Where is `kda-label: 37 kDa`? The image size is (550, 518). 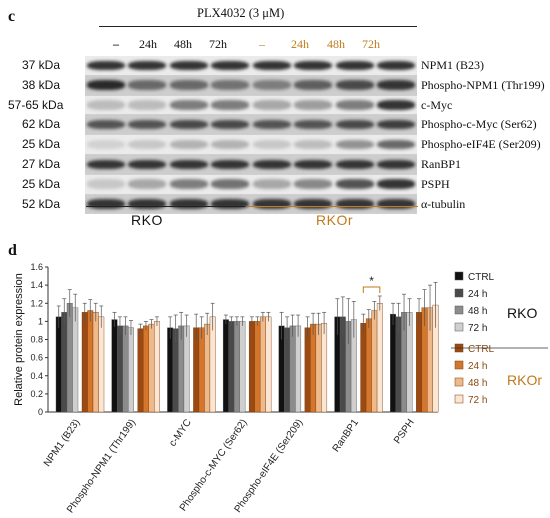 kda-label: 37 kDa is located at coordinates (41, 65).